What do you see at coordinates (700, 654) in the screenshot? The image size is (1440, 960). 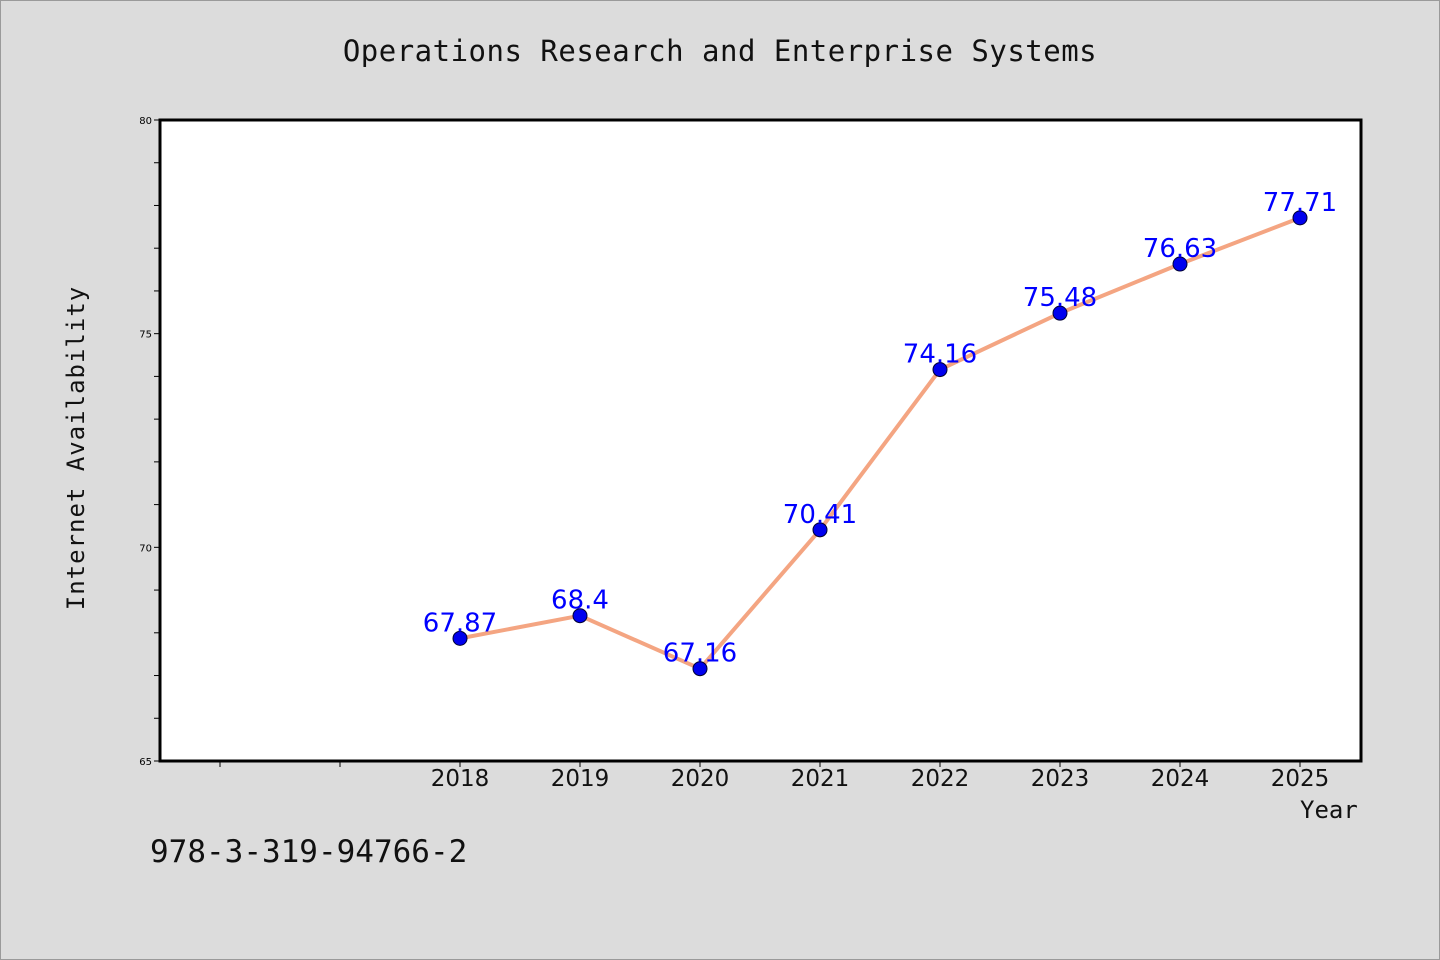 I see `data-label: 67.16` at bounding box center [700, 654].